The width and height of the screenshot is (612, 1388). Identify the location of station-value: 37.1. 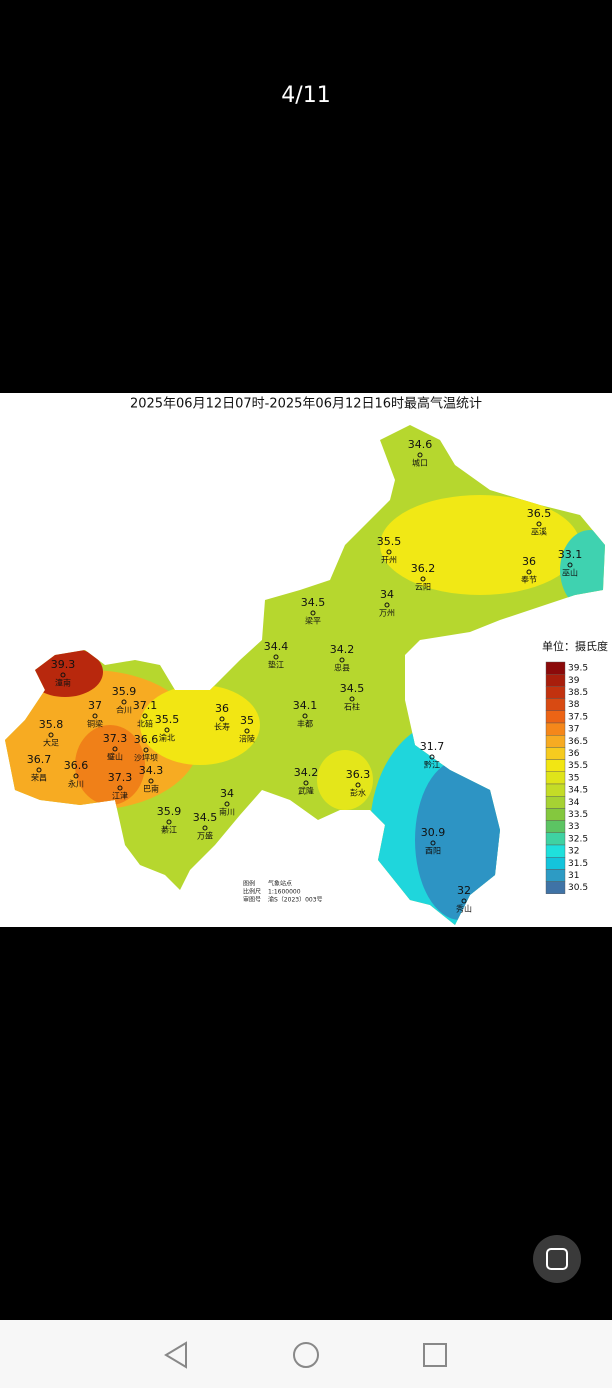
(145, 705).